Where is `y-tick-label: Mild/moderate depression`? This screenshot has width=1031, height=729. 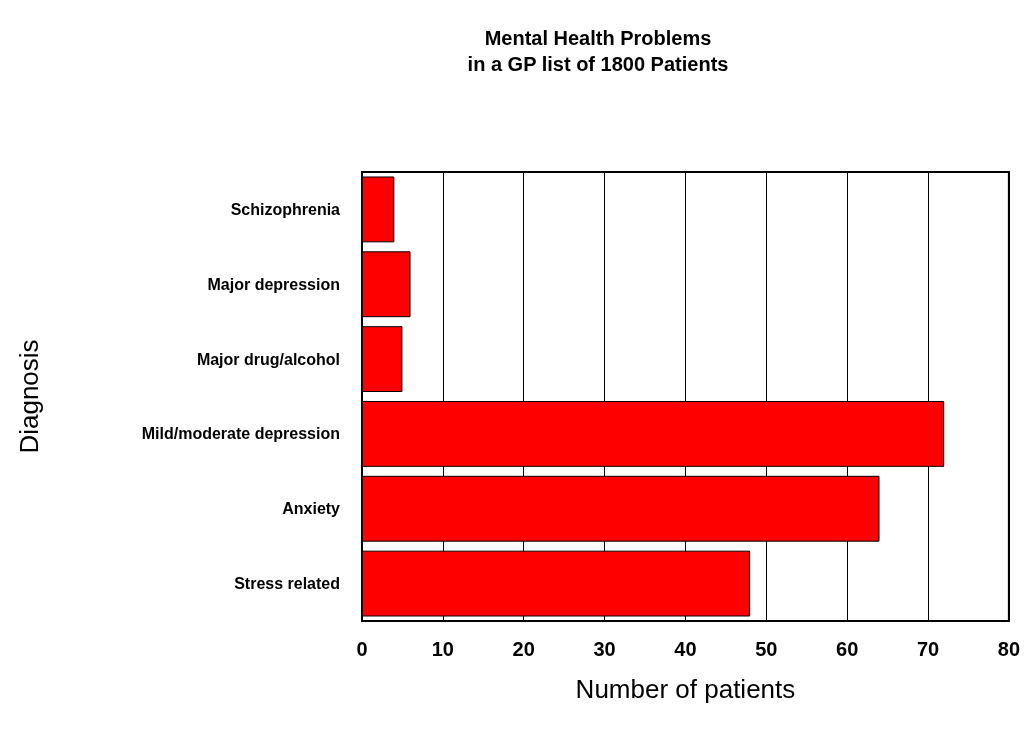 y-tick-label: Mild/moderate depression is located at coordinates (240, 434).